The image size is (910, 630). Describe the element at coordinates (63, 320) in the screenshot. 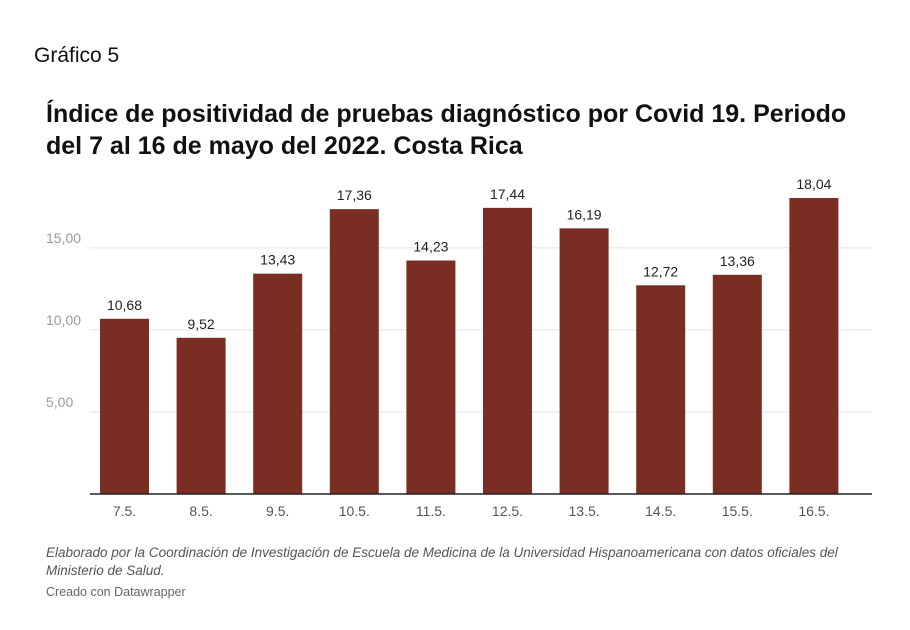

I see `y-tick-label: 10,00` at that location.